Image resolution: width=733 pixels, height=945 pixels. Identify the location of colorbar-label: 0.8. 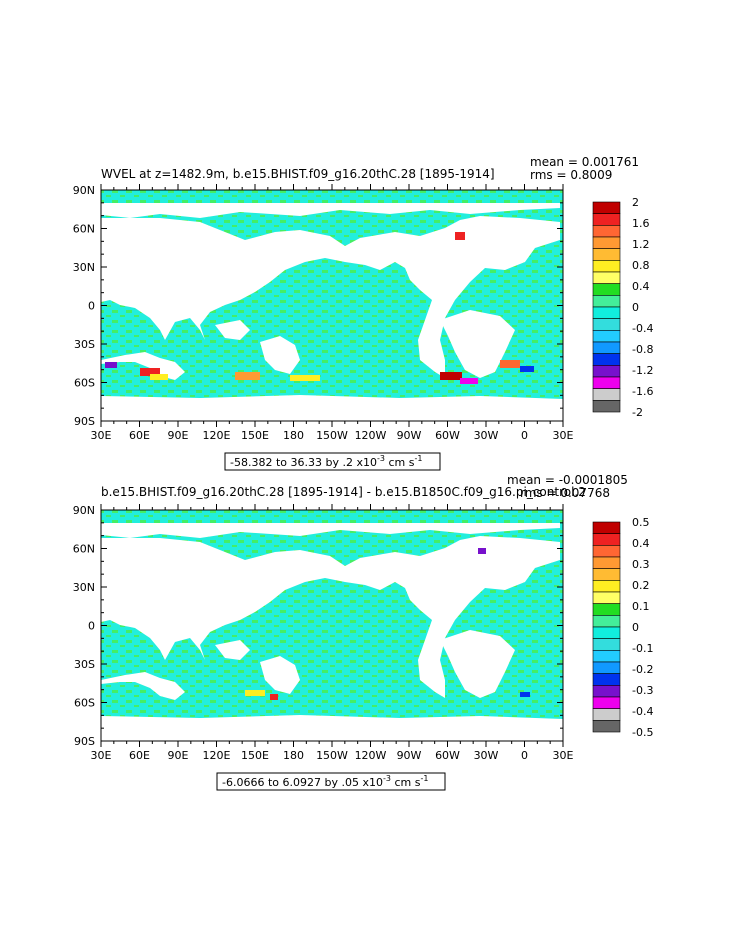
(641, 265).